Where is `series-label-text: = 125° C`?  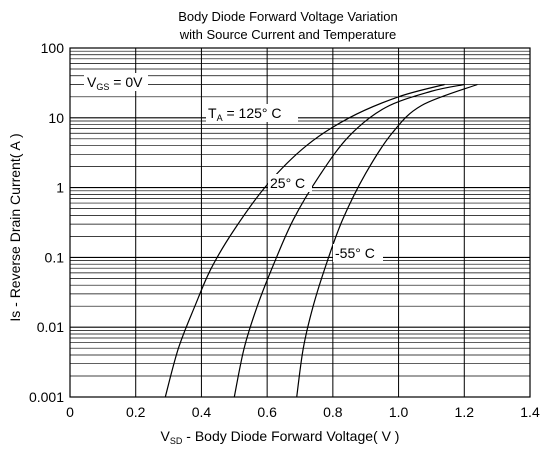
series-label-text: = 125° C is located at coordinates (252, 113).